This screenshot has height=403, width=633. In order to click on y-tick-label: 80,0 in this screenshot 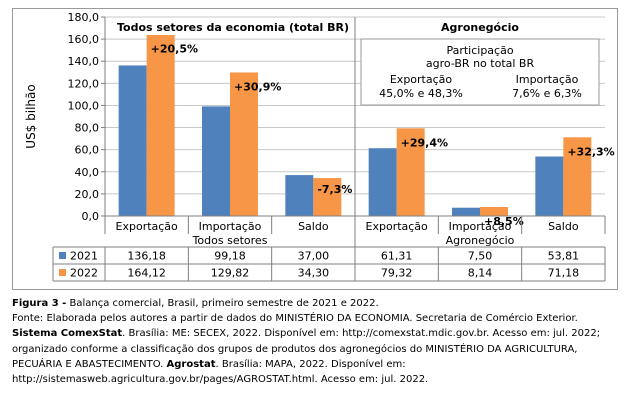, I will do `click(87, 128)`.